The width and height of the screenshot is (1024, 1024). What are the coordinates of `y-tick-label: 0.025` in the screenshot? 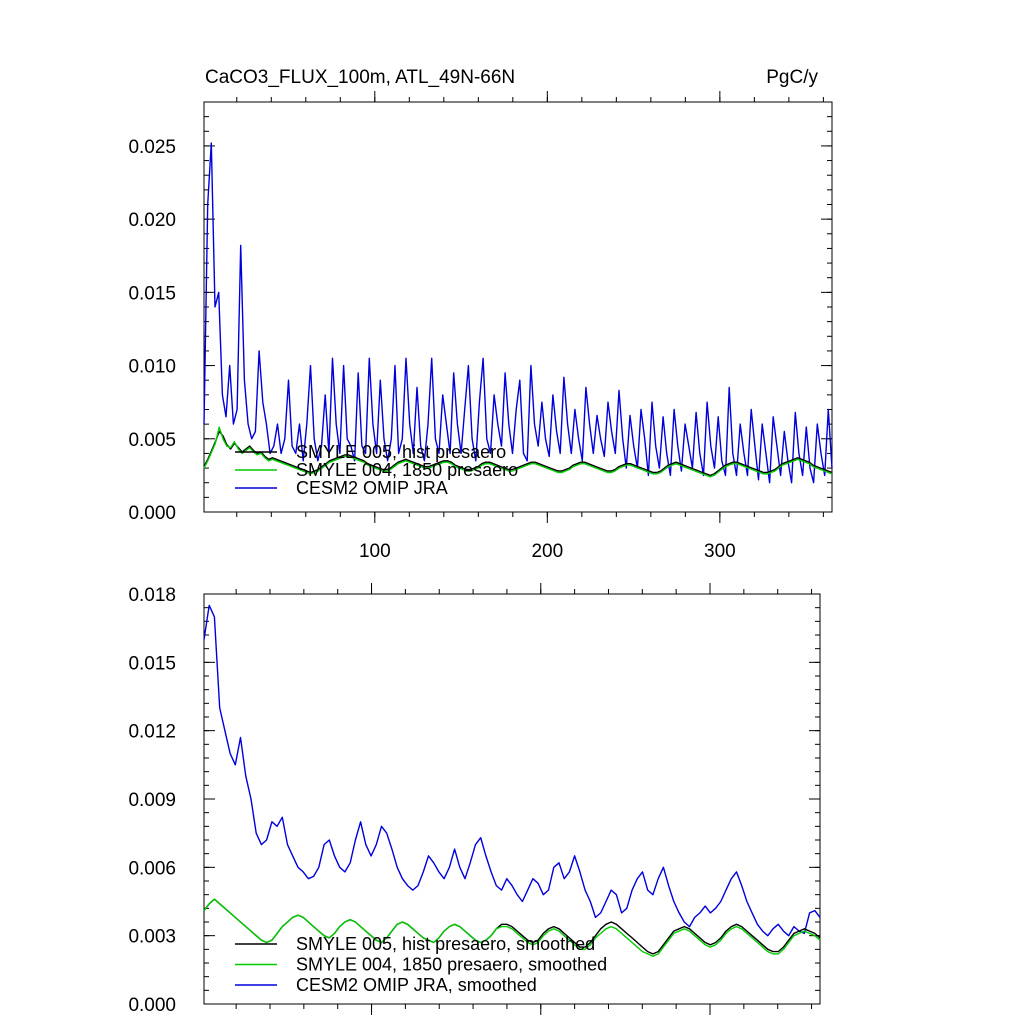 It's located at (152, 147).